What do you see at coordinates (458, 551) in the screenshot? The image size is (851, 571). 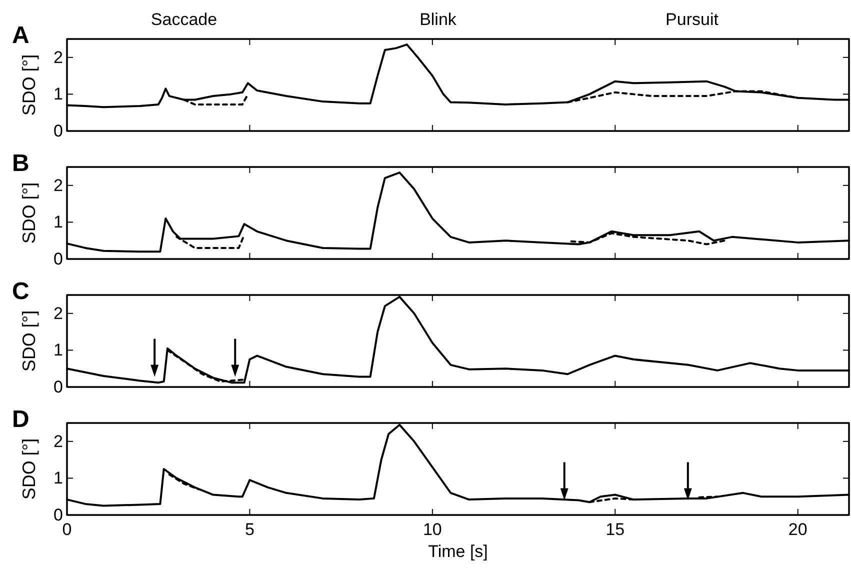 I see `x-axis-title: Time [s]` at bounding box center [458, 551].